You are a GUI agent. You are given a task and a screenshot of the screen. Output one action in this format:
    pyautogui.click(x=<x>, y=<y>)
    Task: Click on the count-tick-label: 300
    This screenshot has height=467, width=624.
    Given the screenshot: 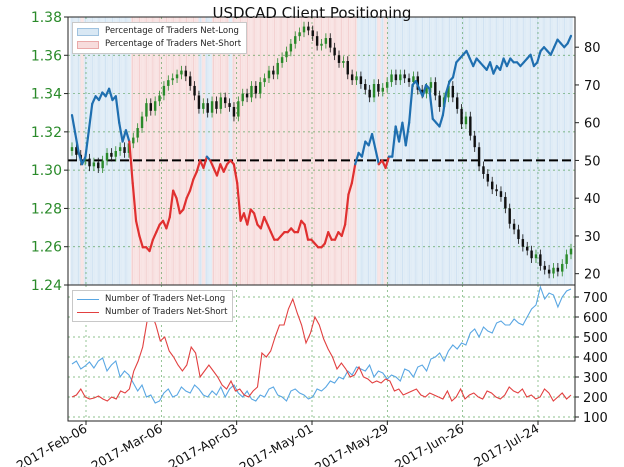 What is the action you would take?
    pyautogui.click(x=595, y=378)
    